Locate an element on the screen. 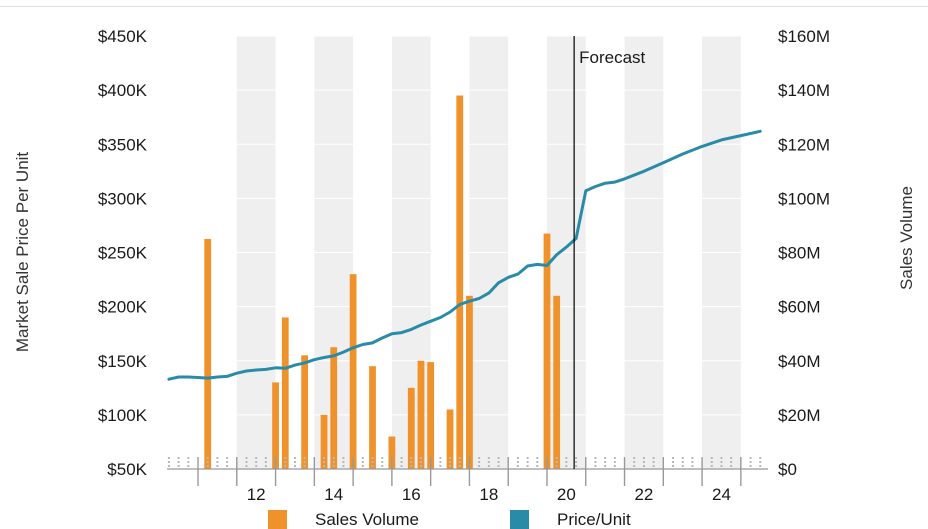 Image resolution: width=928 pixels, height=529 pixels. y-right-tick-label: $0 is located at coordinates (787, 469).